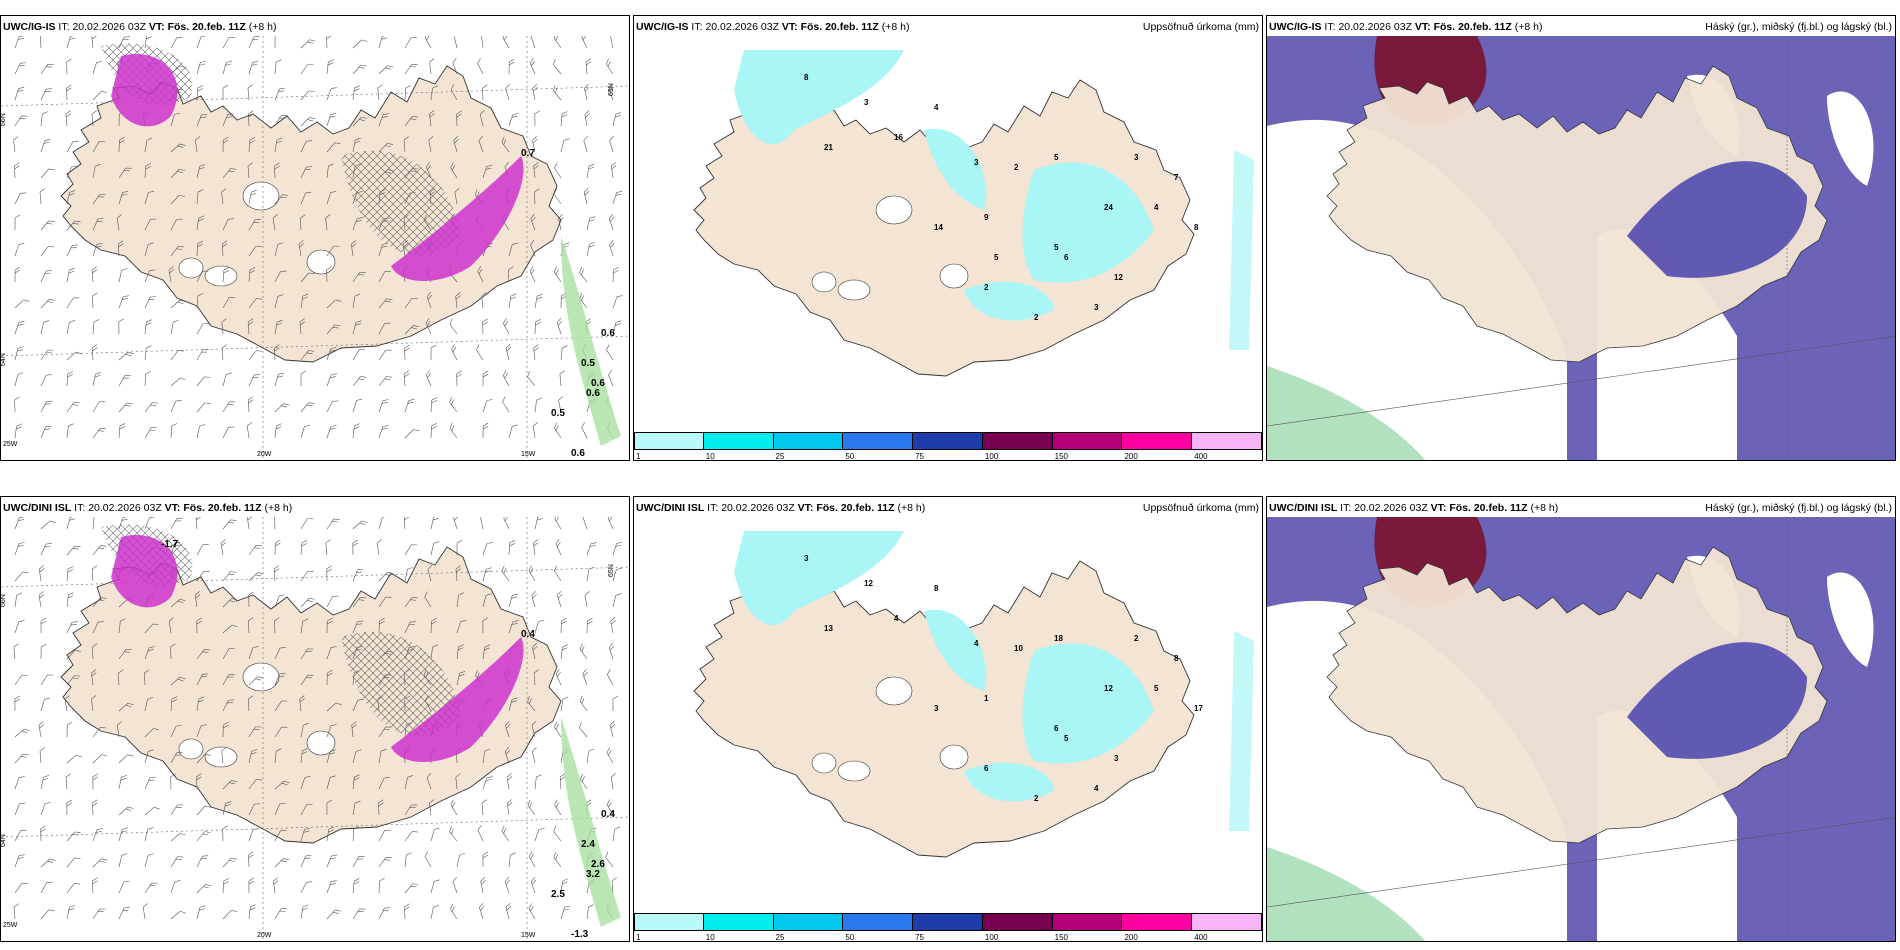 The height and width of the screenshot is (950, 1900). Describe the element at coordinates (528, 153) in the screenshot. I see `value-label: 0.7` at that location.